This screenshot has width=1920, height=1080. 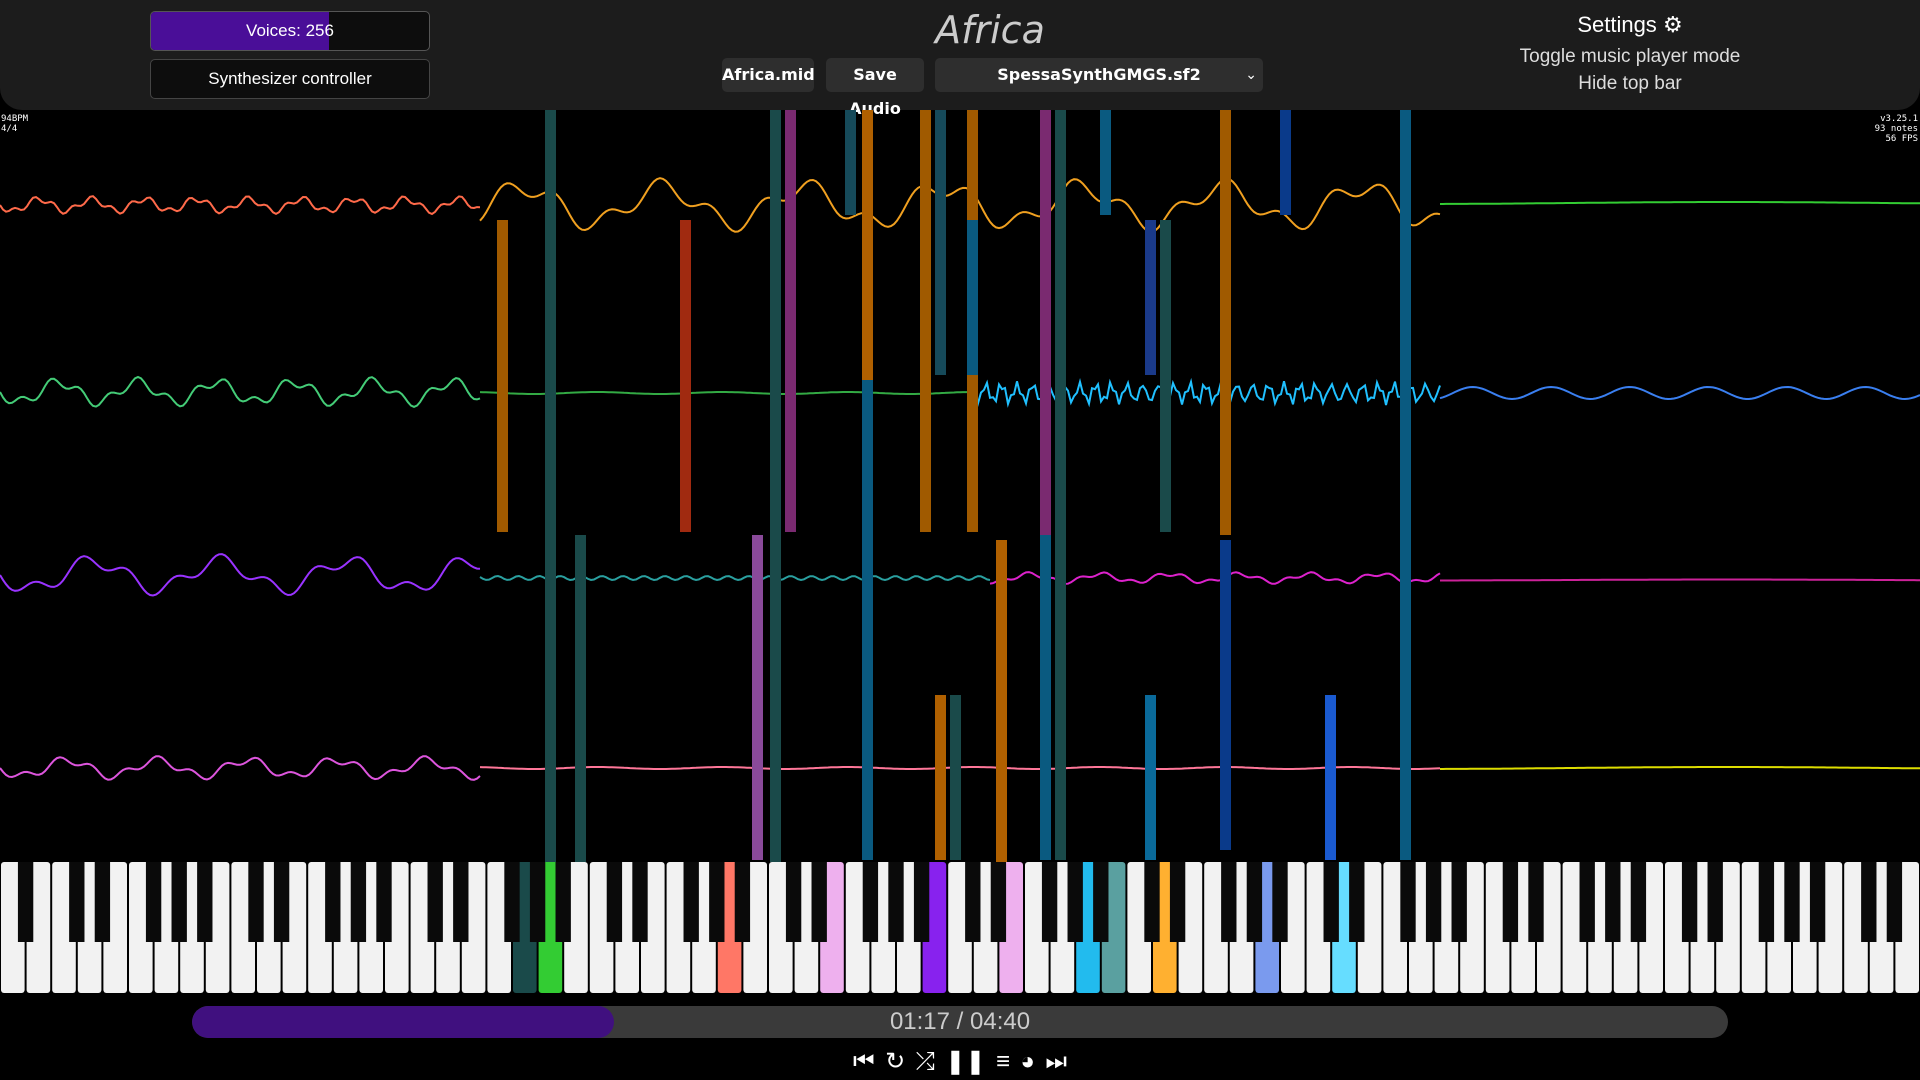 What do you see at coordinates (15, 119) in the screenshot?
I see `bpm-readout: 94BPM` at bounding box center [15, 119].